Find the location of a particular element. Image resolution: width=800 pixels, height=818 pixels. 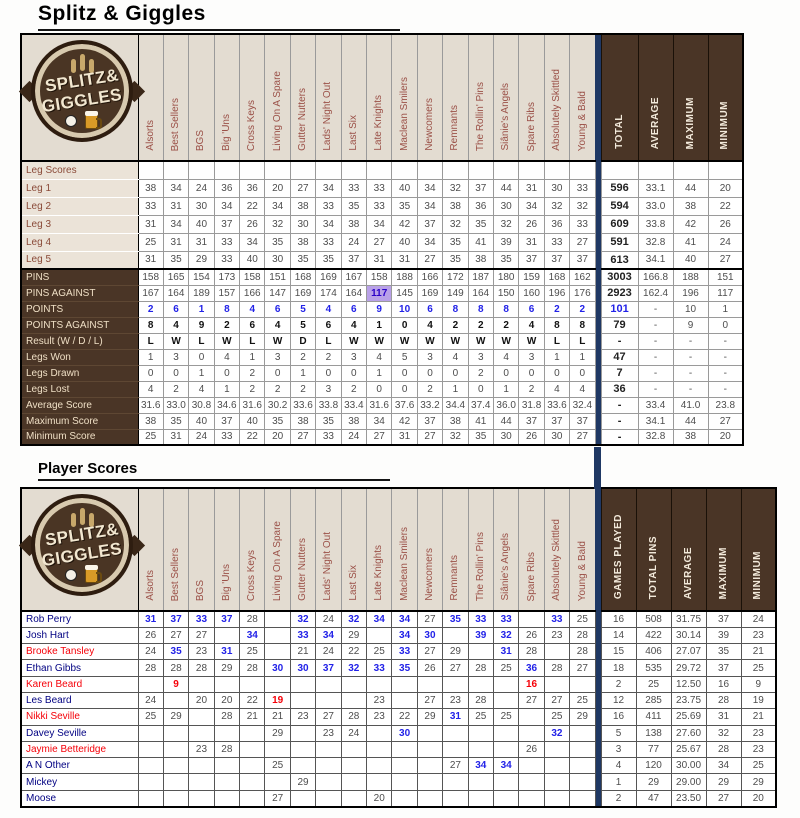

summary-cell: 196 is located at coordinates (690, 293).